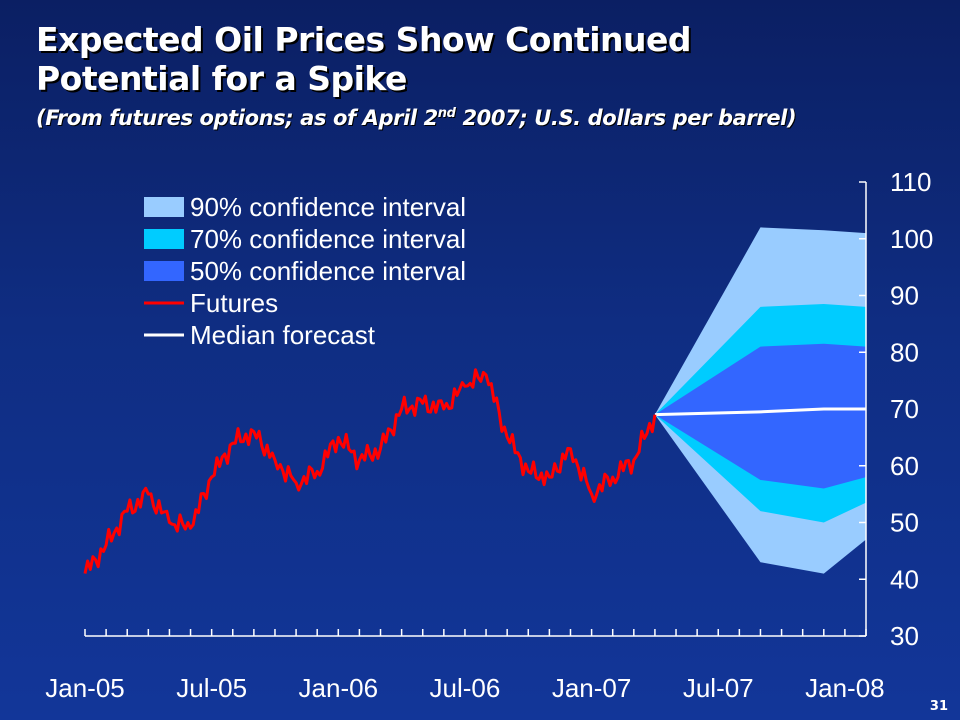 This screenshot has height=720, width=960. I want to click on title-line-2: Potential for a Spike, so click(221, 78).